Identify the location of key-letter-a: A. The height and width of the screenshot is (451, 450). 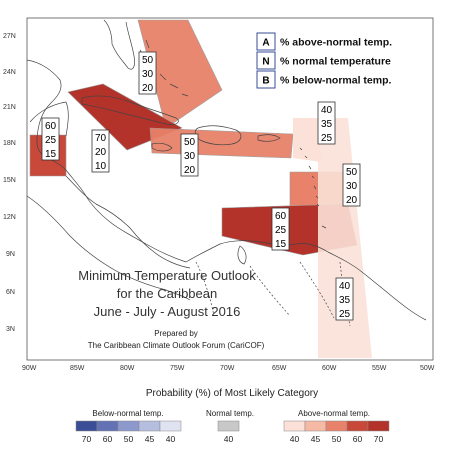
(265, 43).